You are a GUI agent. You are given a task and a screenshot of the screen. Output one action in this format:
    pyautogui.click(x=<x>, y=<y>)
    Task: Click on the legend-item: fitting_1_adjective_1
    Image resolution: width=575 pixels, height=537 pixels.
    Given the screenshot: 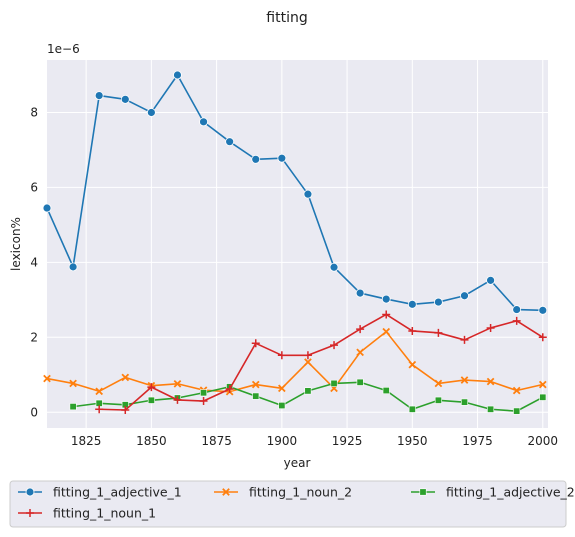 What is the action you would take?
    pyautogui.click(x=100, y=492)
    